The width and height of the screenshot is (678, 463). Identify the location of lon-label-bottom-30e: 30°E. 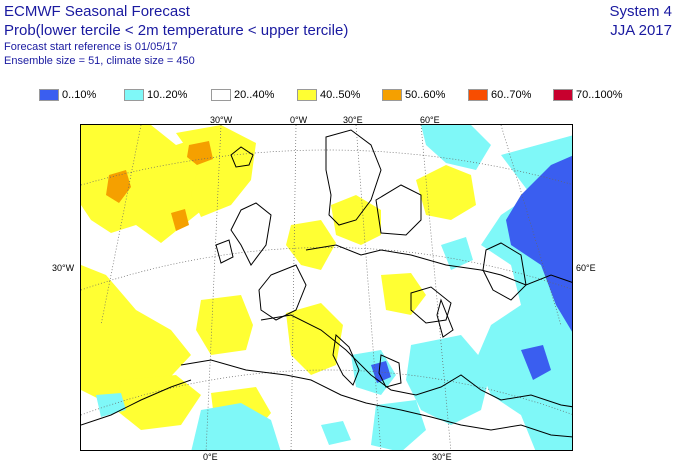
(442, 457).